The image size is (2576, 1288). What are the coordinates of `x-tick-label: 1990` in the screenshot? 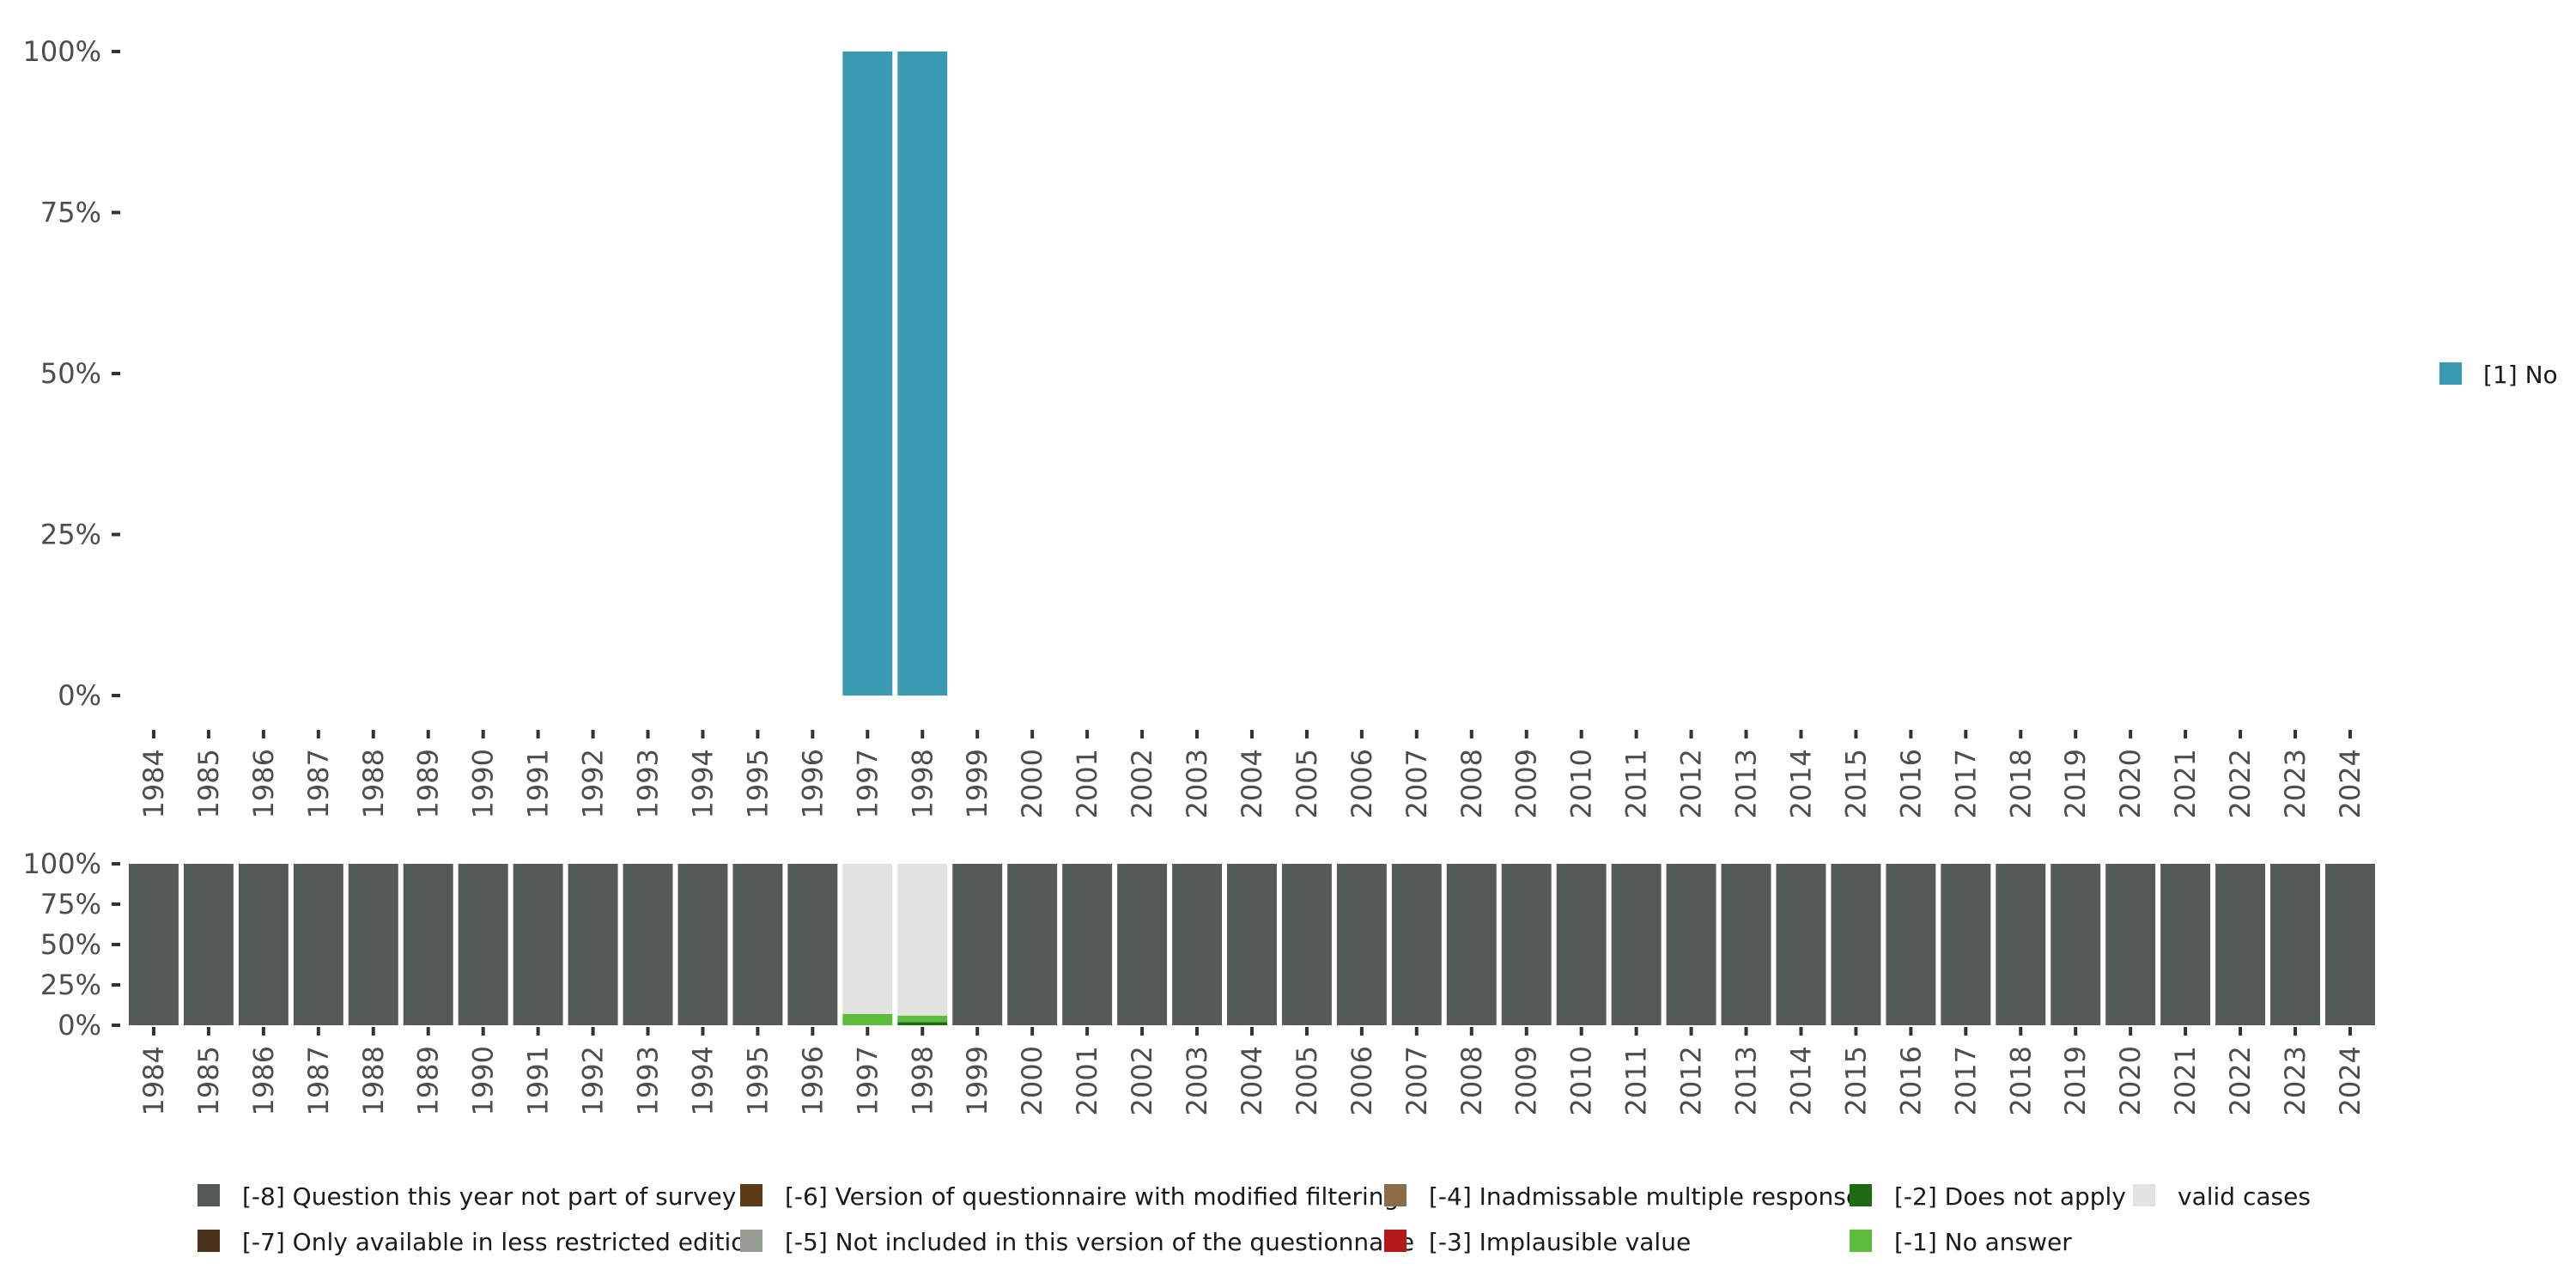 It's located at (483, 1080).